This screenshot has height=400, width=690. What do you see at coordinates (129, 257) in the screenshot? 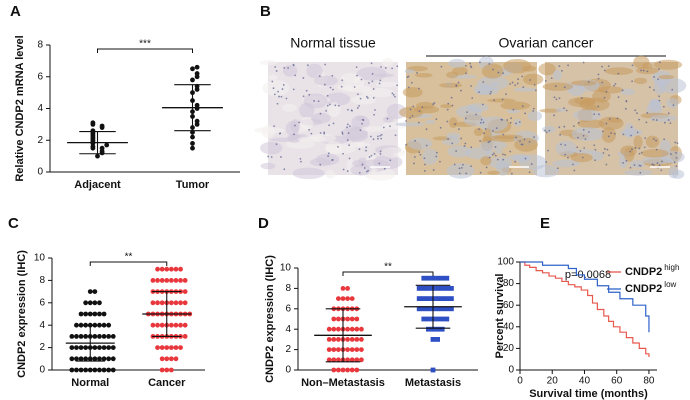
I see `significance-label: **` at bounding box center [129, 257].